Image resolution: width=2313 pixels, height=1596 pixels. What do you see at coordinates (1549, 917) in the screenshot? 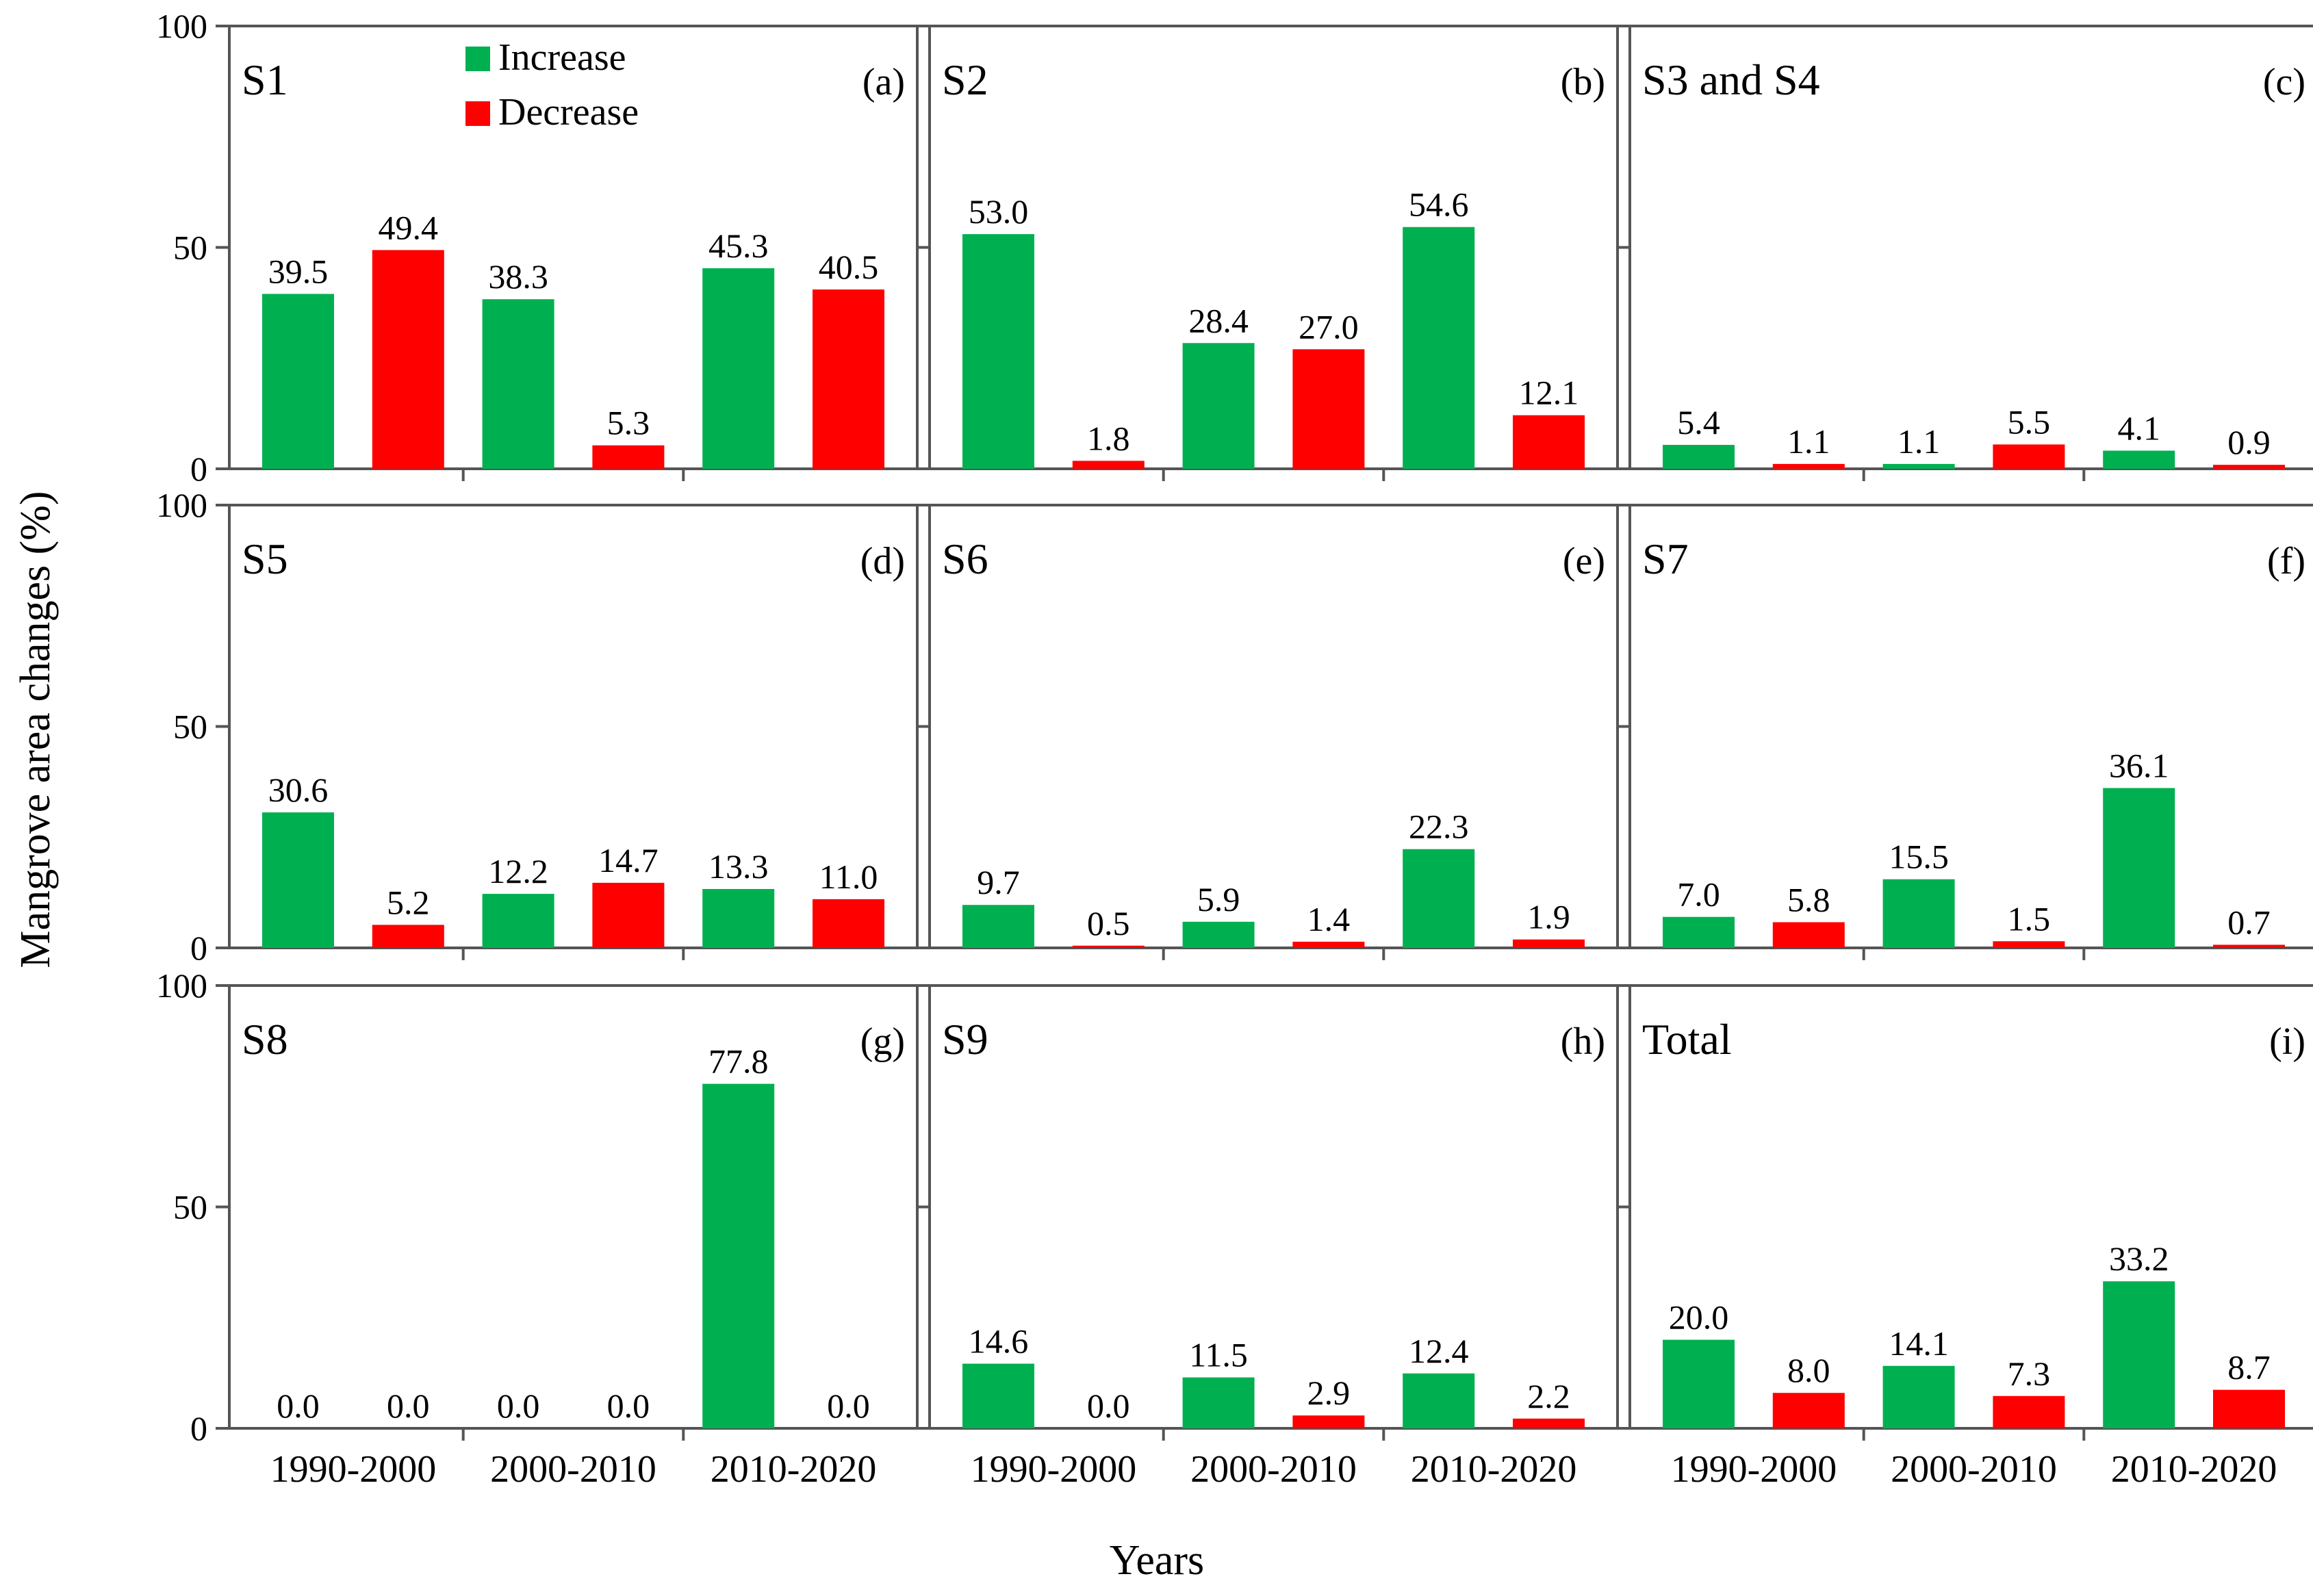
I see `value-label-decrease-2010-2020: 1.9` at bounding box center [1549, 917].